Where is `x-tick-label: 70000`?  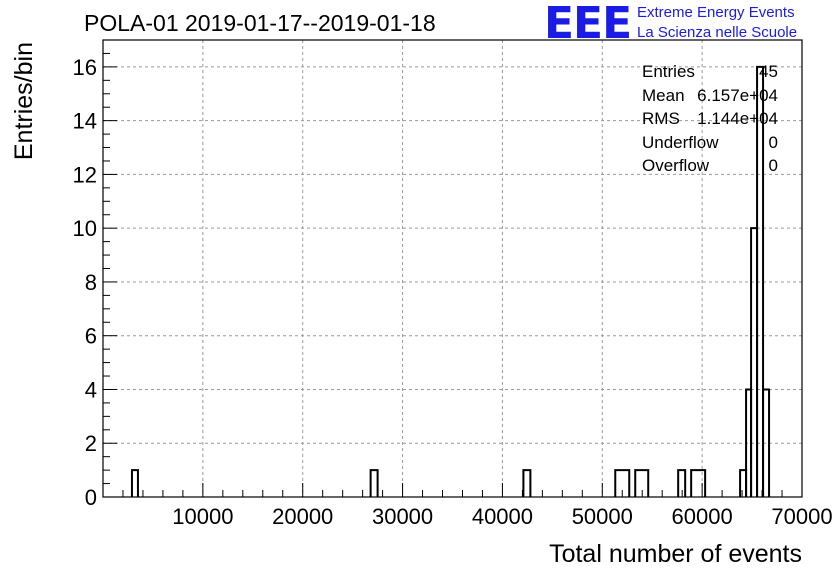
x-tick-label: 70000 is located at coordinates (801, 516).